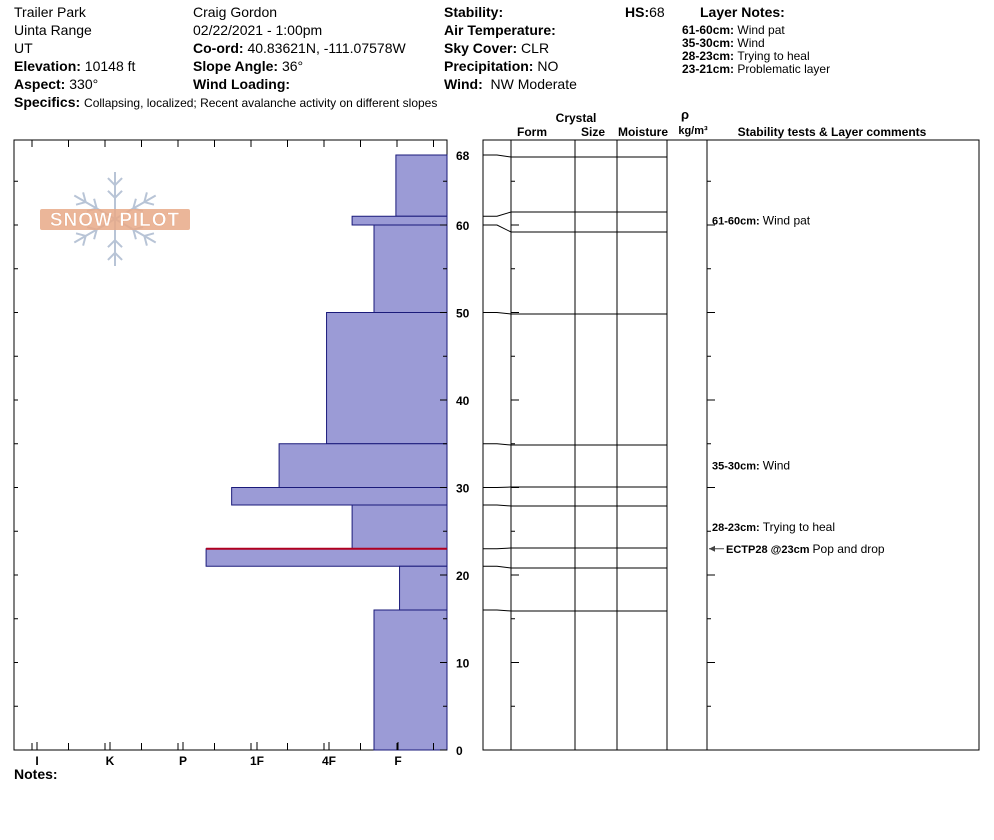  I want to click on air-temperature: Air Temperature:, so click(502, 30).